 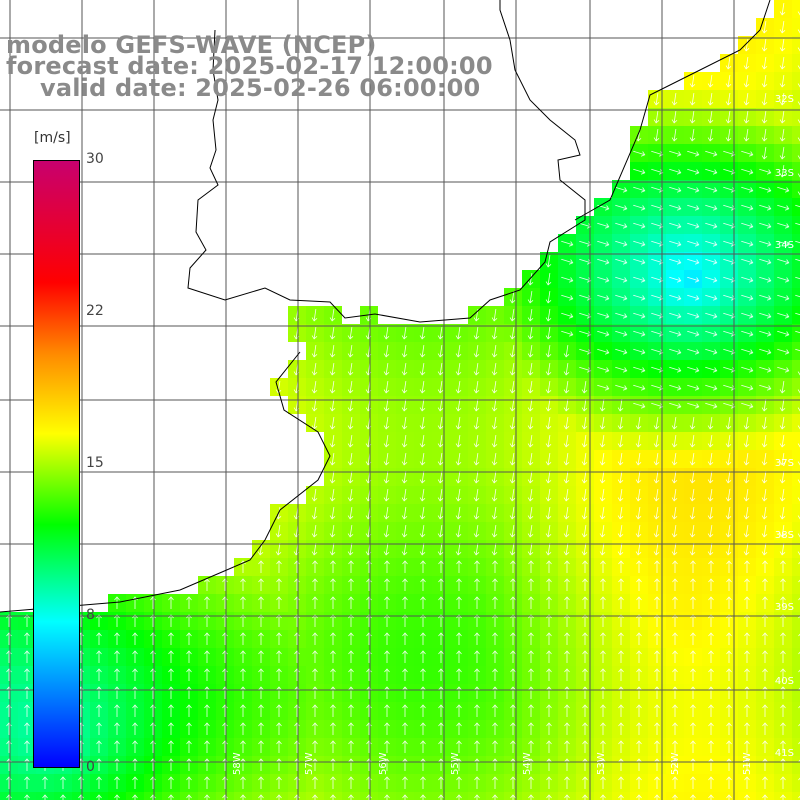 What do you see at coordinates (95, 159) in the screenshot?
I see `colorbar-tick-30: 30` at bounding box center [95, 159].